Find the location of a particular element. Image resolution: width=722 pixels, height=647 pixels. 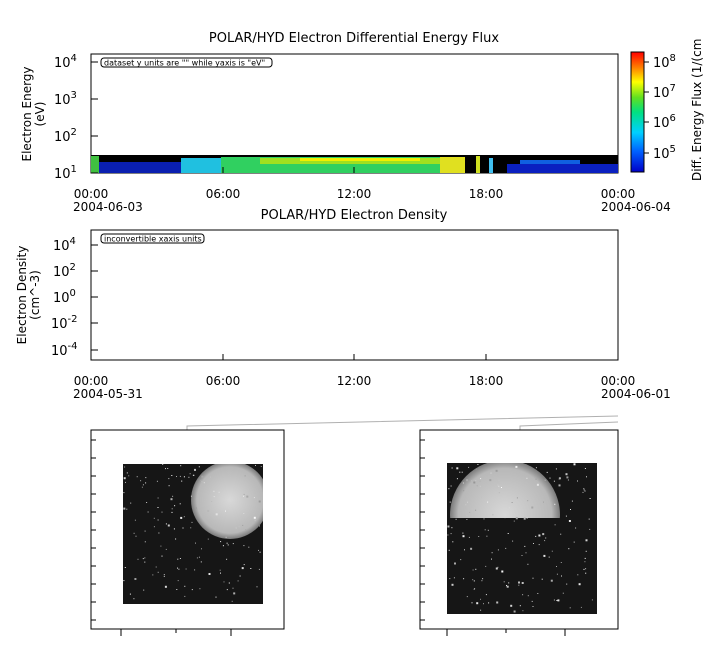

spectrogram-segment-evening is located at coordinates (562, 168).